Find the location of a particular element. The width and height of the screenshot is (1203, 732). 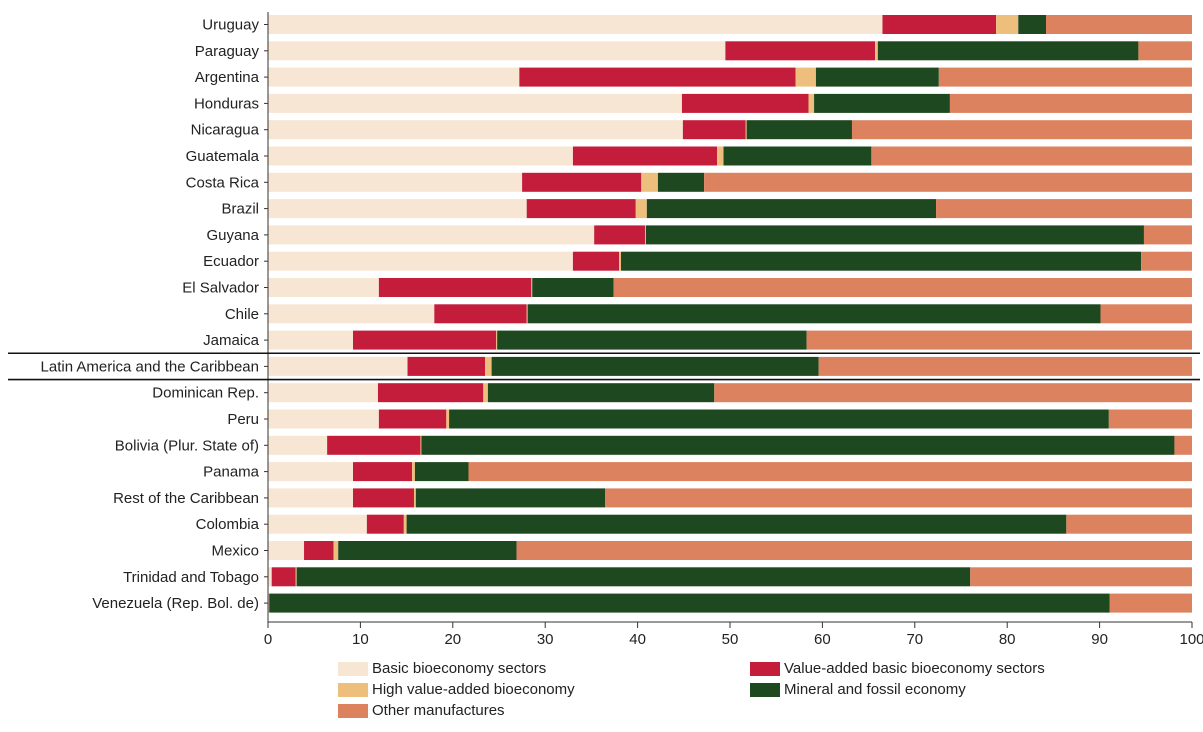

category-label: Guyana is located at coordinates (232, 235).